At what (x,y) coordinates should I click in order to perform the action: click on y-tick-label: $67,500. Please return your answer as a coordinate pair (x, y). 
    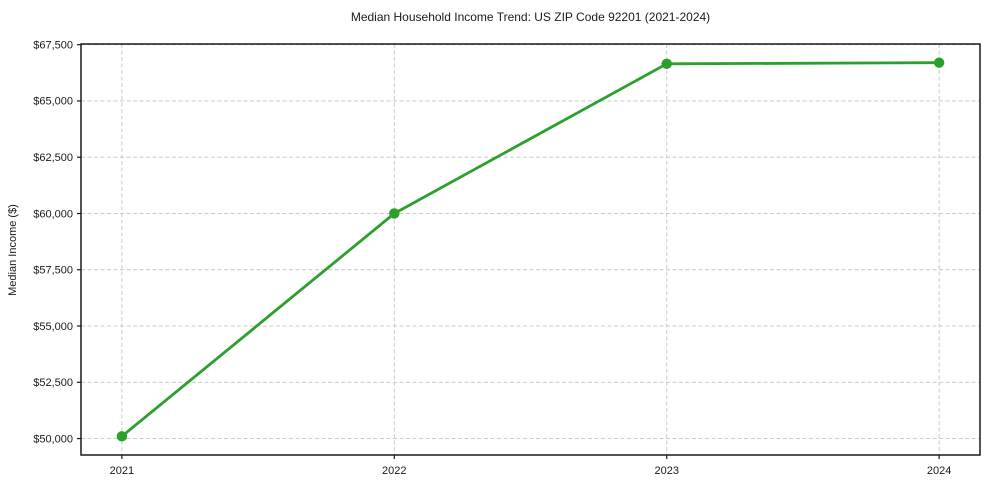
    Looking at the image, I should click on (53, 45).